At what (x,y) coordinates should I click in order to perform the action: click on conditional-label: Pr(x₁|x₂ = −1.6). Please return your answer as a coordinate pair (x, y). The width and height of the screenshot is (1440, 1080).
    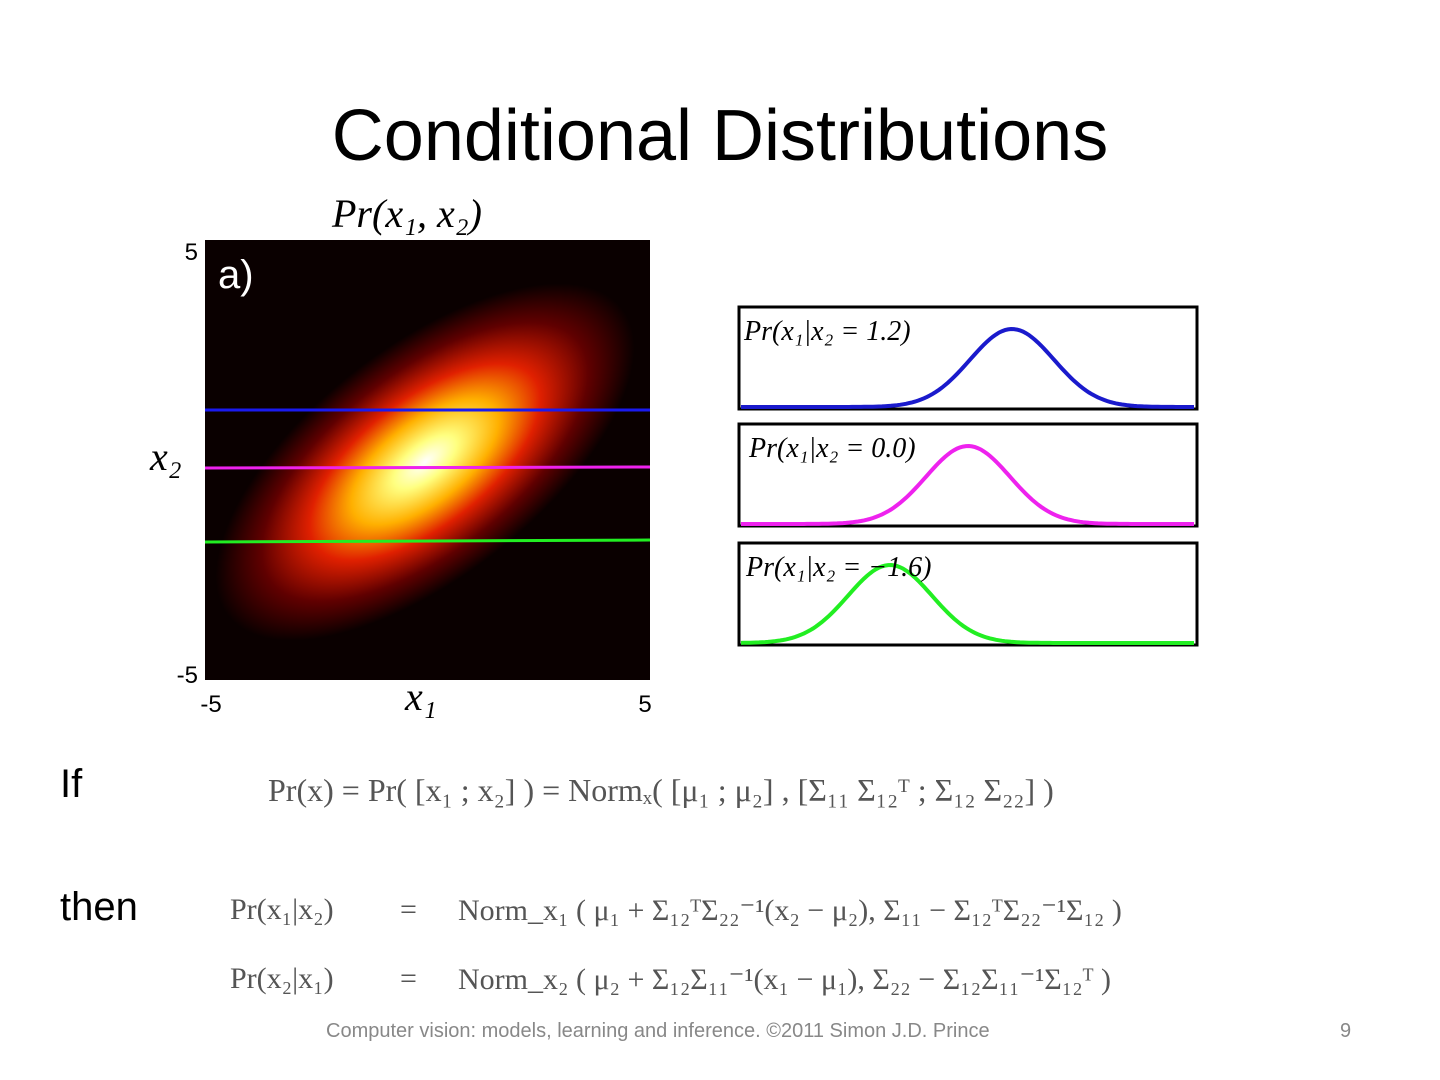
    Looking at the image, I should click on (838, 567).